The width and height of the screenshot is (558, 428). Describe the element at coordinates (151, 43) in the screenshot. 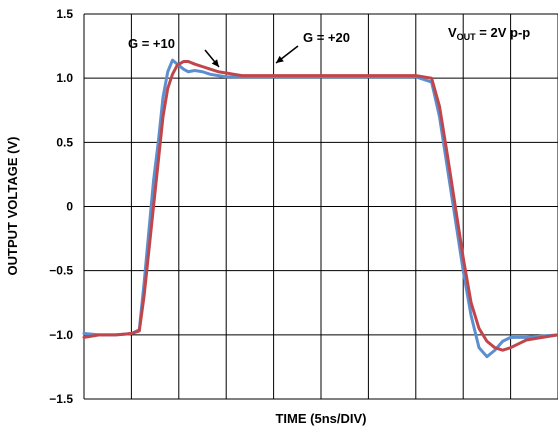

I see `series-annotation: G = +10` at that location.